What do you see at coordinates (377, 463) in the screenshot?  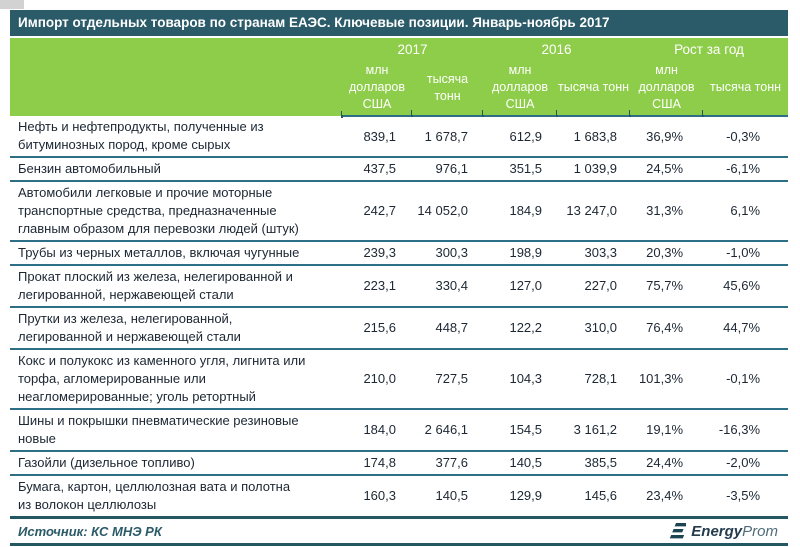 I see `value-cell: 174,8` at bounding box center [377, 463].